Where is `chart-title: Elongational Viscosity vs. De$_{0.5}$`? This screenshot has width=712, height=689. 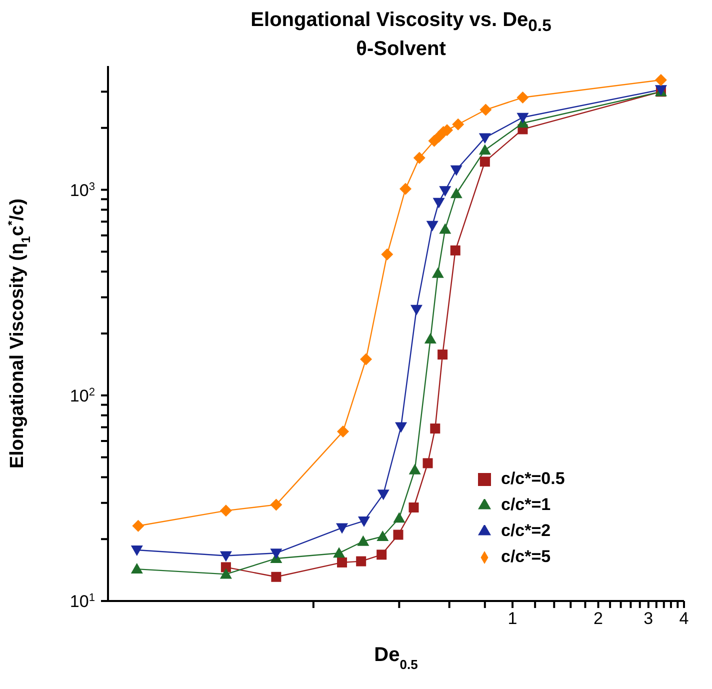
chart-title: Elongational Viscosity vs. De$_{0.5}$ is located at coordinates (401, 22).